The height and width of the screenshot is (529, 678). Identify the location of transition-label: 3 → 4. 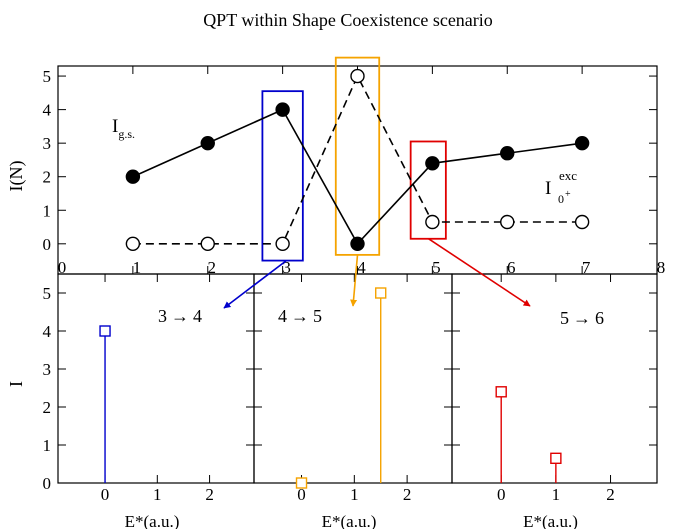
(180, 316).